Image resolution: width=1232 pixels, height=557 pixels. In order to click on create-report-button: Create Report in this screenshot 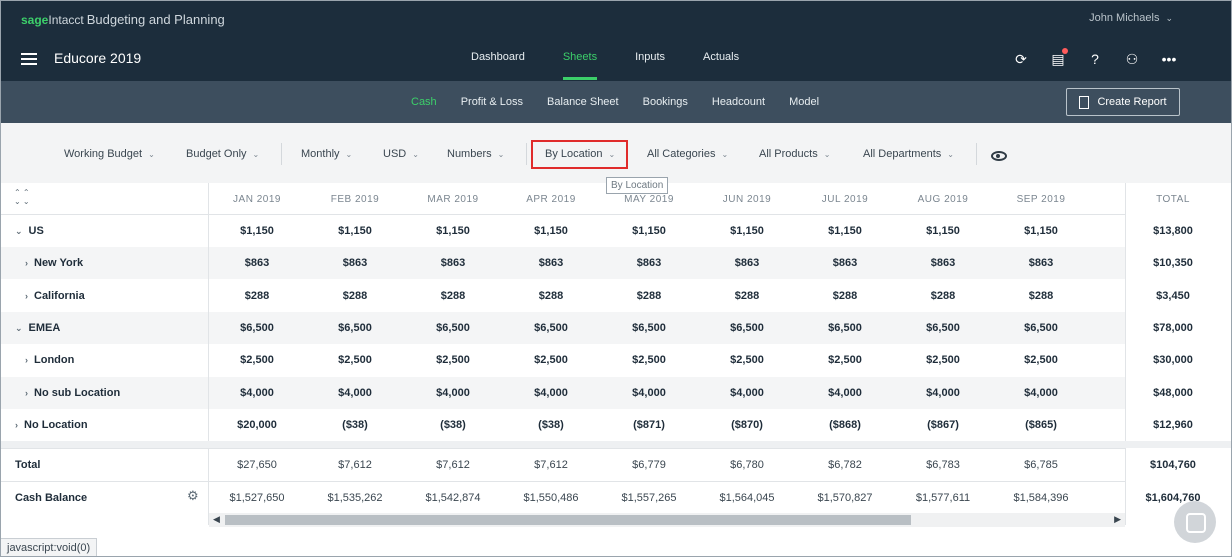, I will do `click(1123, 102)`.